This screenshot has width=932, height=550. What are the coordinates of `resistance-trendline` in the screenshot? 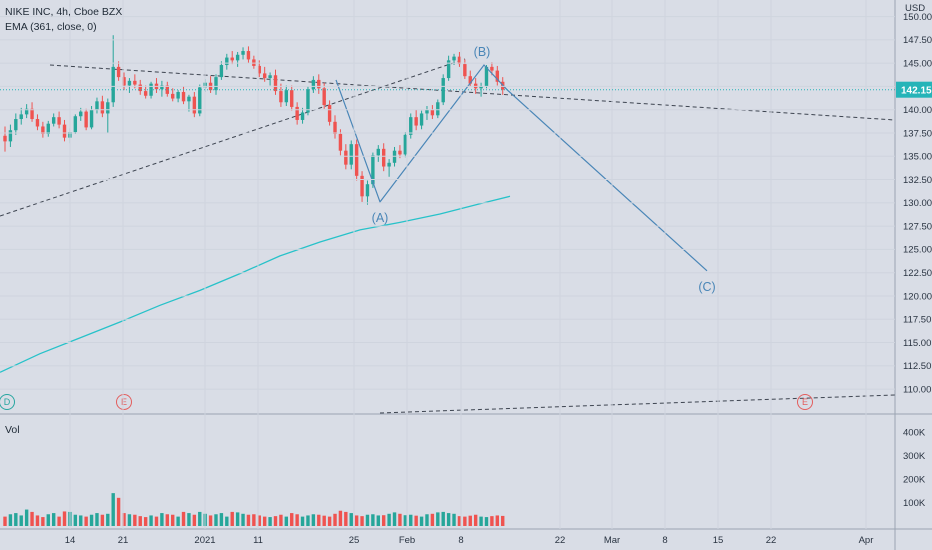 It's located at (472, 92).